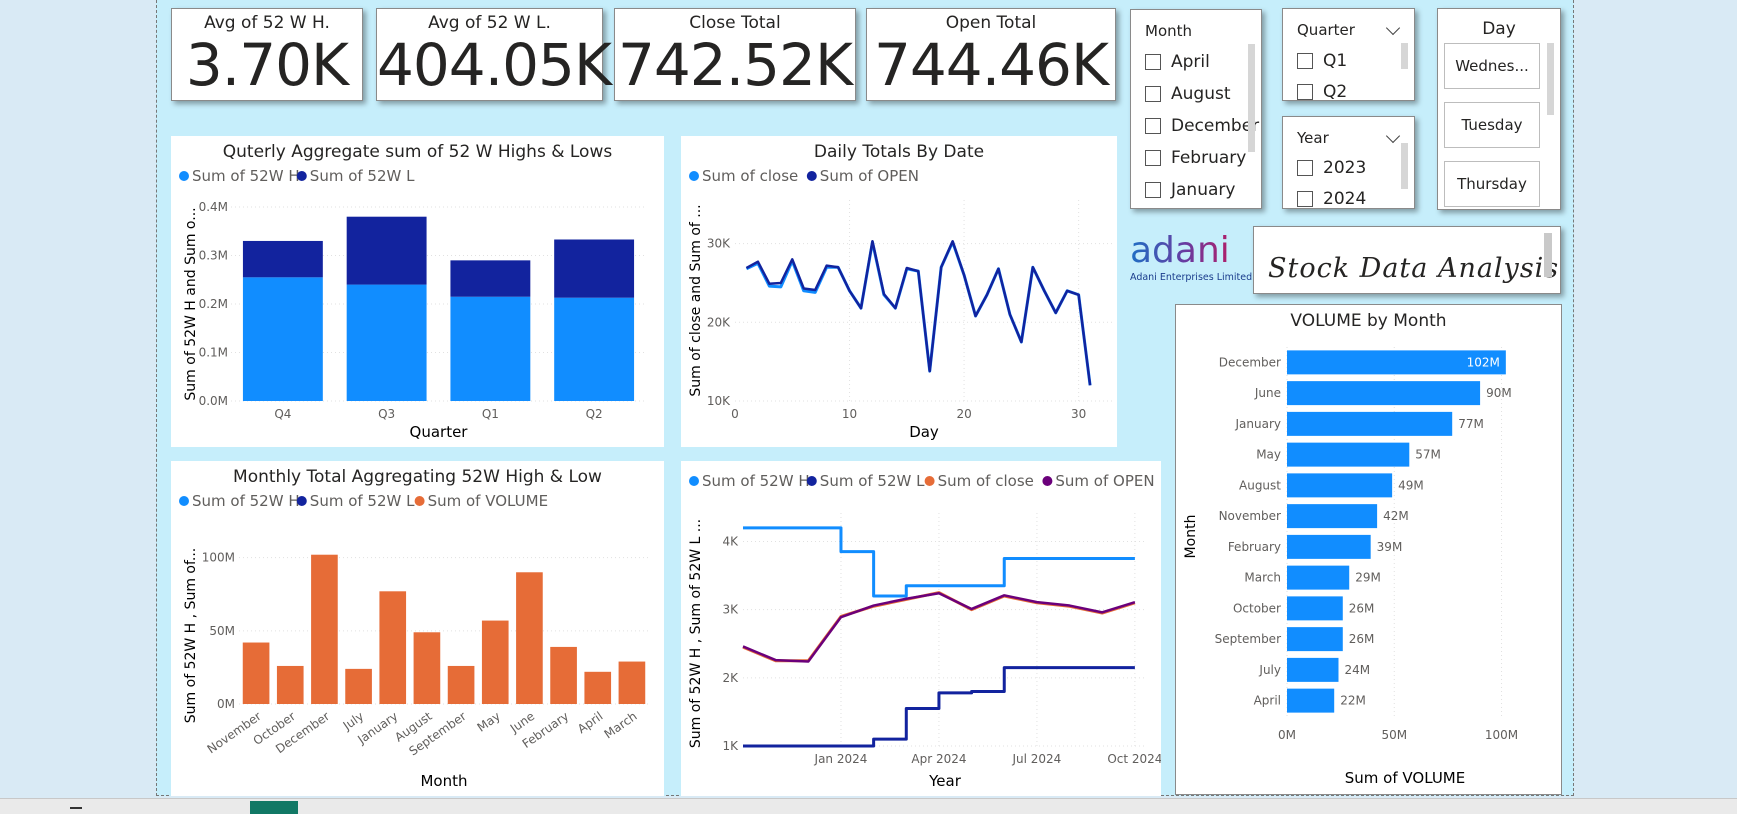  I want to click on x-tick-label: 0M, so click(1287, 735).